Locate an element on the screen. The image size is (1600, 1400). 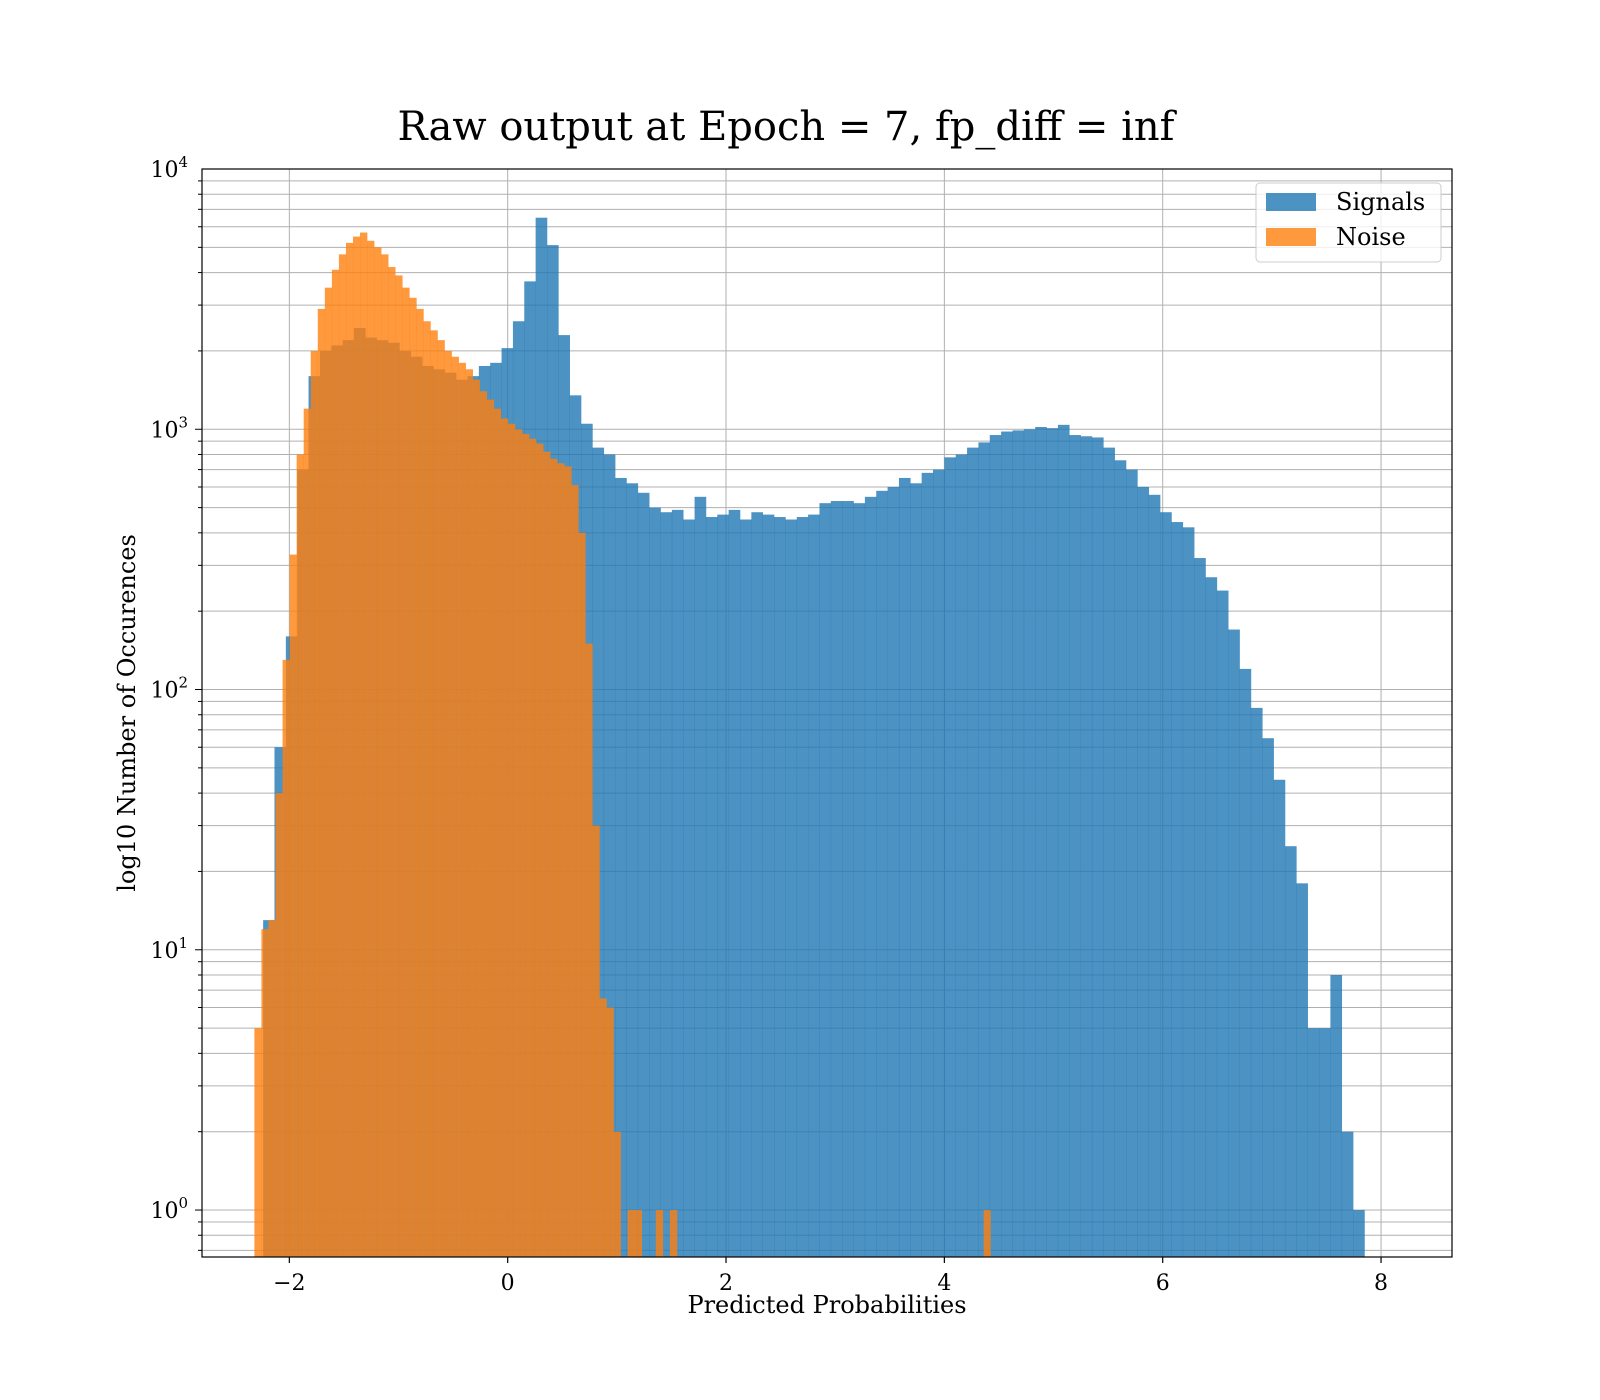
y-axis-ticks: 10⁰ 10¹ 10² 10³ 10⁴ is located at coordinates (176, 702).